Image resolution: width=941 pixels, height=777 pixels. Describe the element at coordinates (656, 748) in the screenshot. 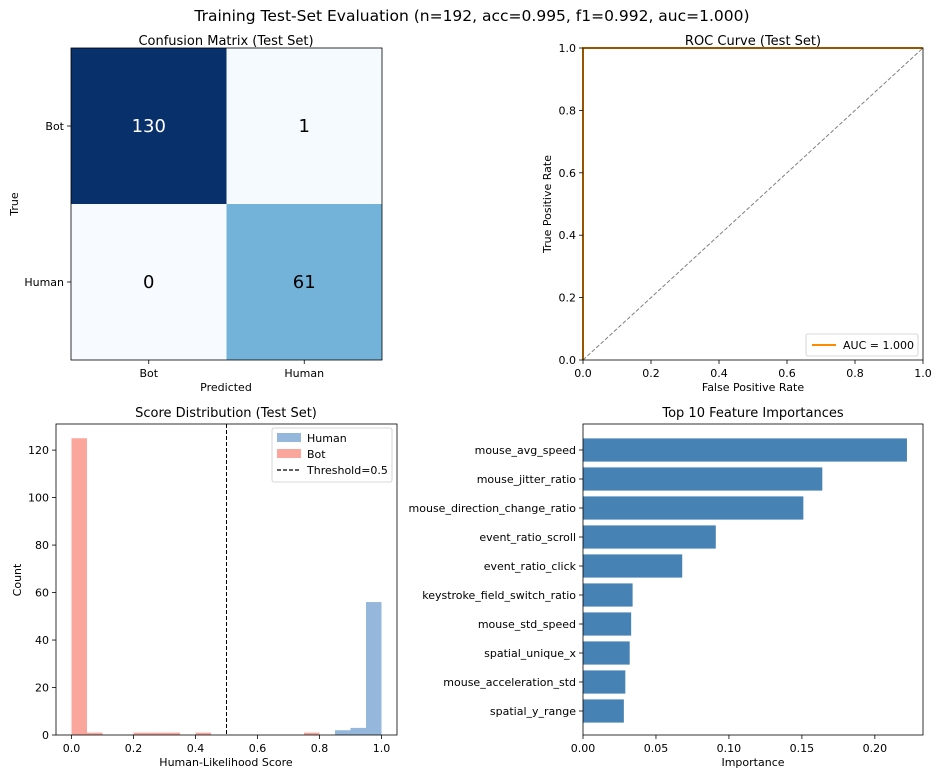

I see `fi-xtick-label: 0.05` at that location.